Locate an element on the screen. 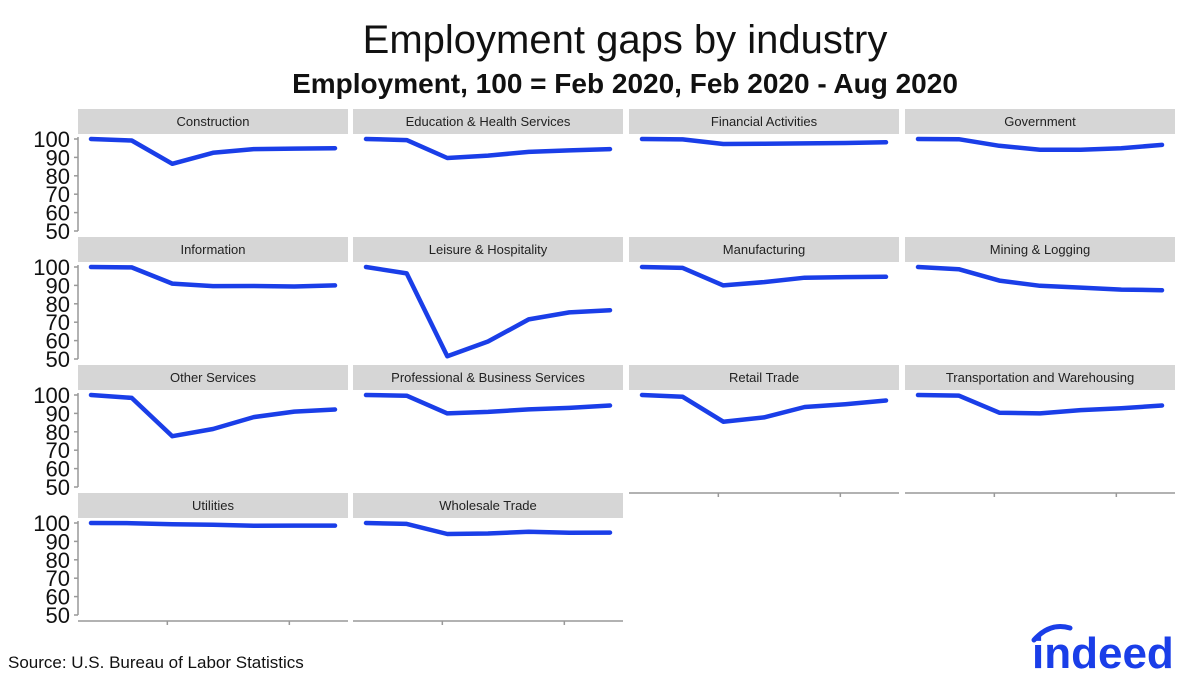  panel-label: Education & Health Services is located at coordinates (488, 121).